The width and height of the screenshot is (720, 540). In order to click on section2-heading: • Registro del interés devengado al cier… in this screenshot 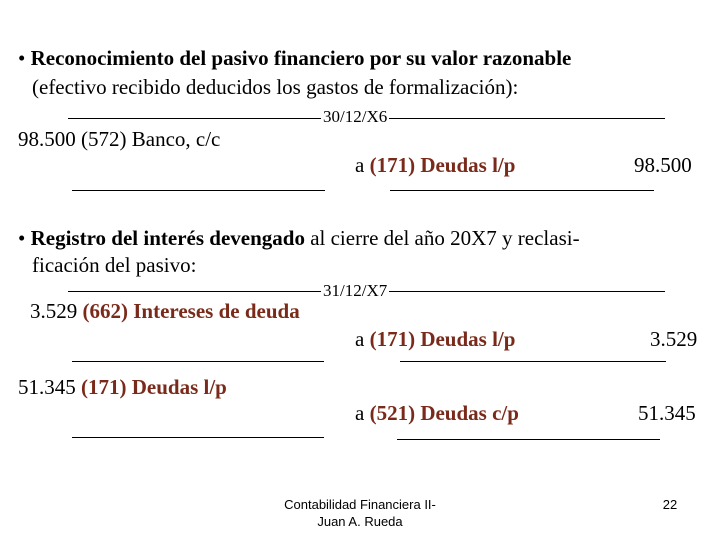, I will do `click(299, 238)`.